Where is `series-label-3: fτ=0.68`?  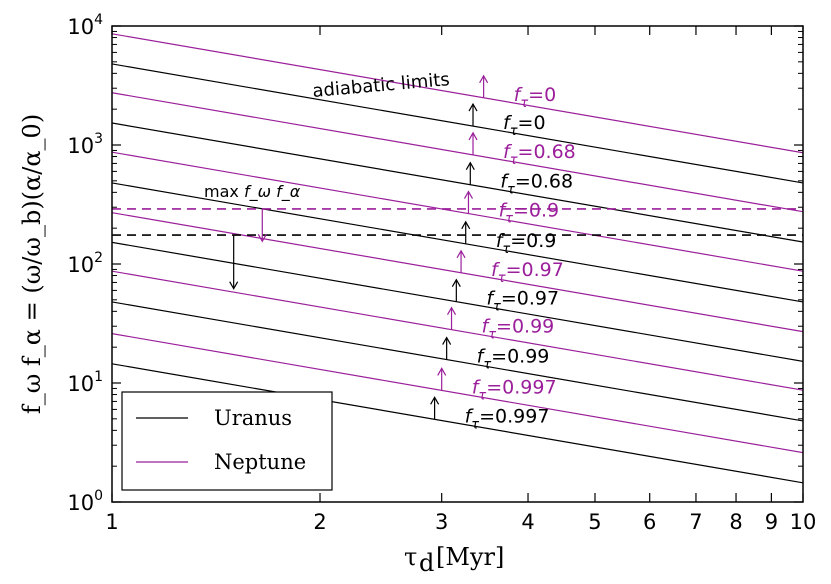 series-label-3: fτ=0.68 is located at coordinates (539, 154).